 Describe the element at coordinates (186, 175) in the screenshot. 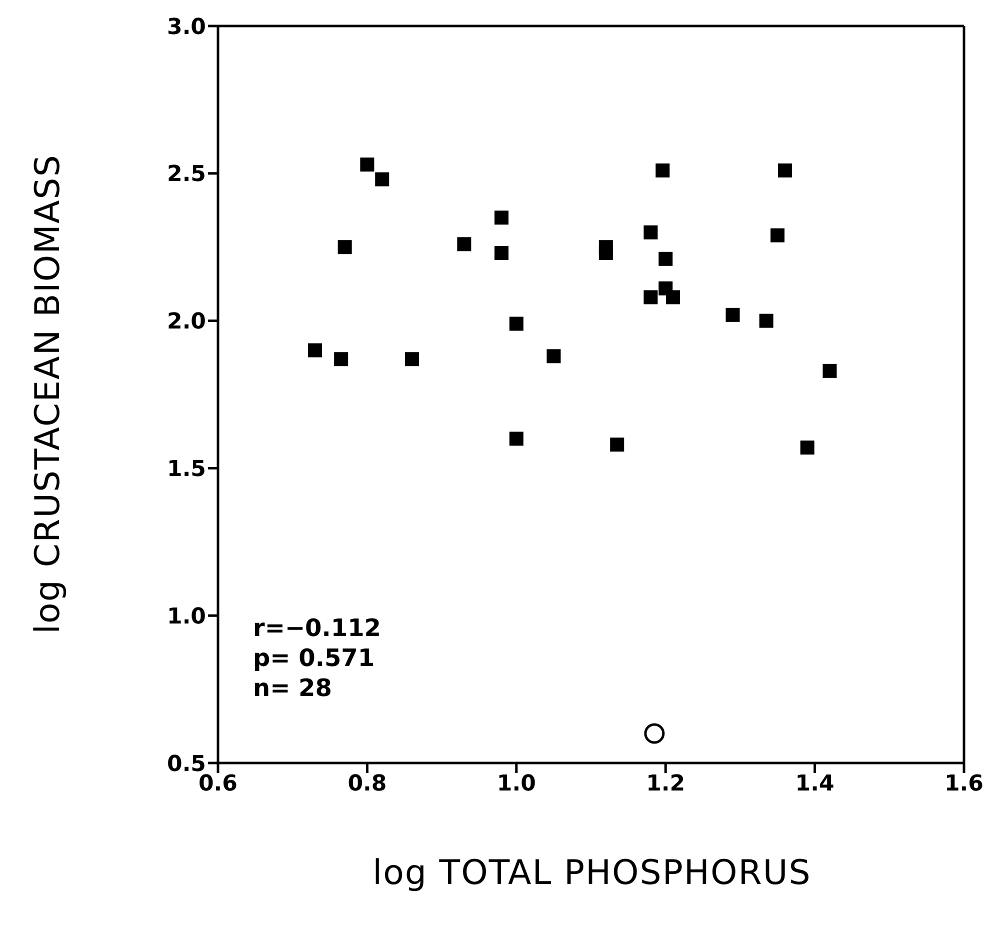

I see `y-tick-label: 2.5` at that location.